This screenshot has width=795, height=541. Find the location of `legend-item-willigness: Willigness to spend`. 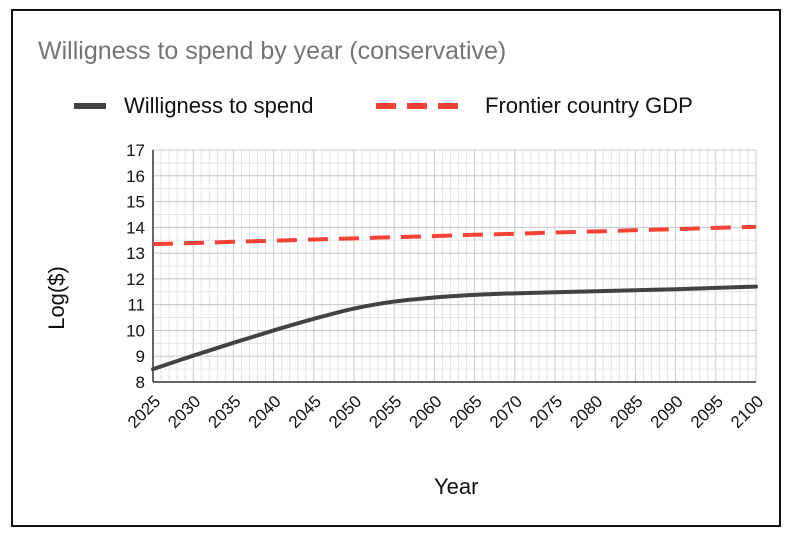

legend-item-willigness: Willigness to spend is located at coordinates (194, 105).